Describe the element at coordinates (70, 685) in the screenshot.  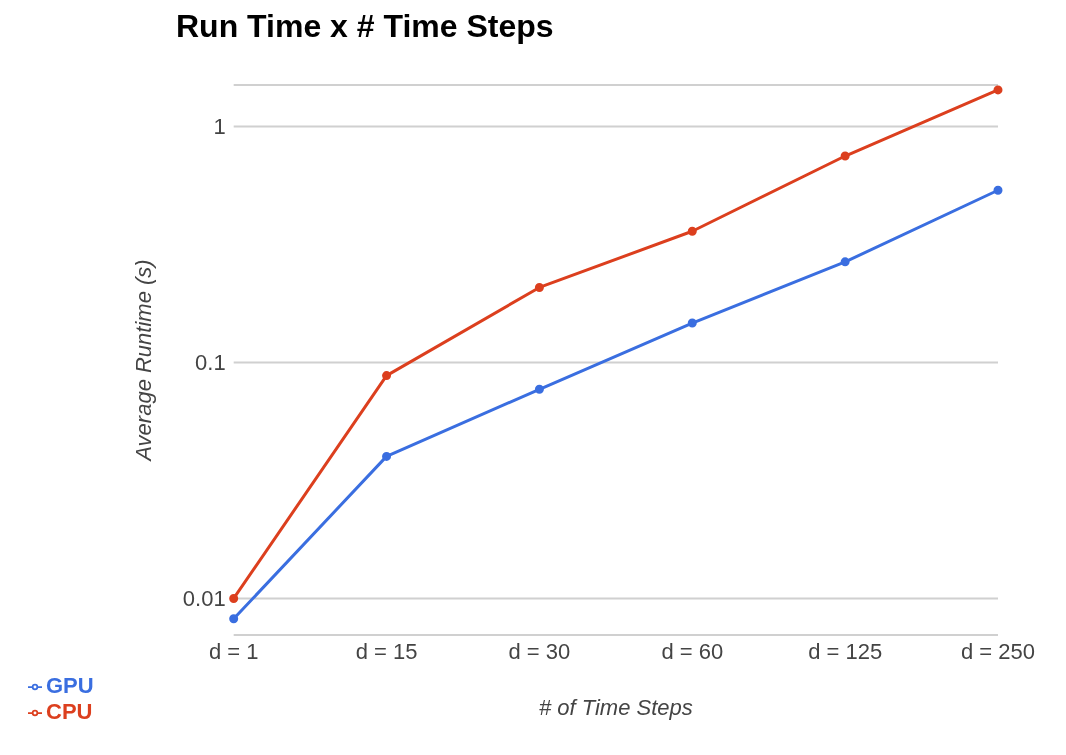
I see `legend-label: GPU` at that location.